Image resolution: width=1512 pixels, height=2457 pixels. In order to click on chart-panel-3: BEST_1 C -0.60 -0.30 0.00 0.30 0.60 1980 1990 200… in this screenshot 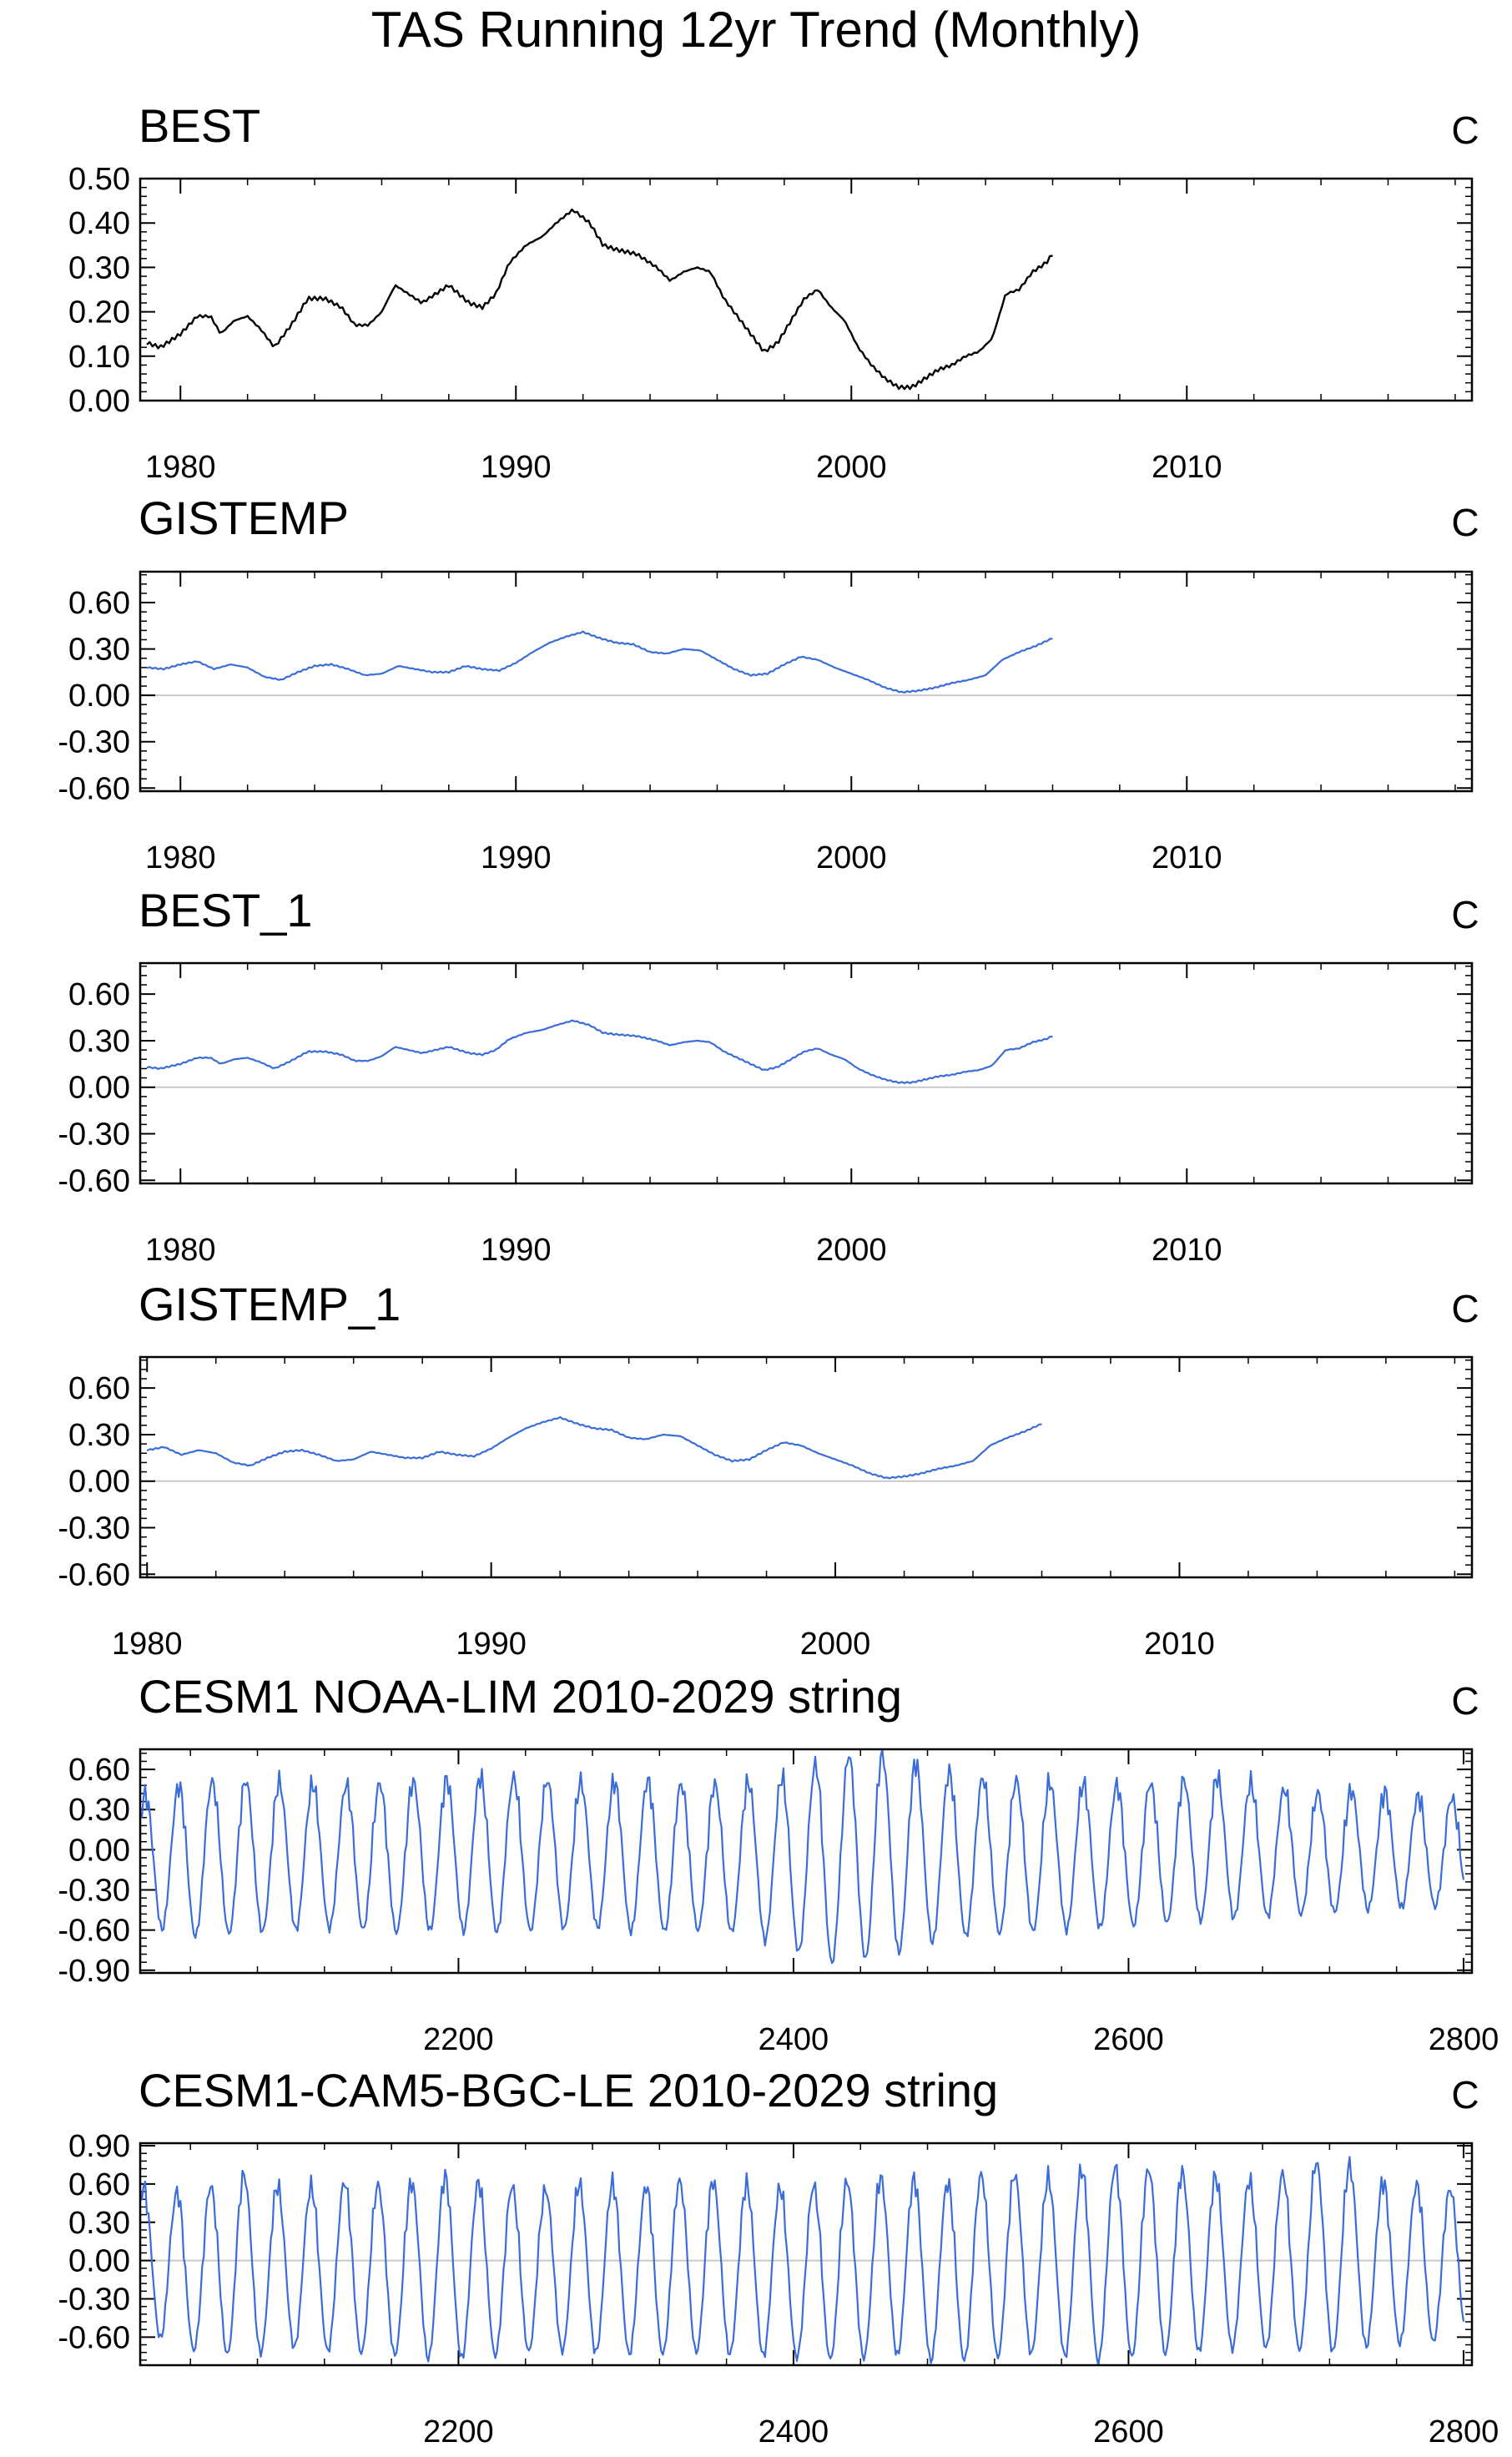, I will do `click(768, 1076)`.